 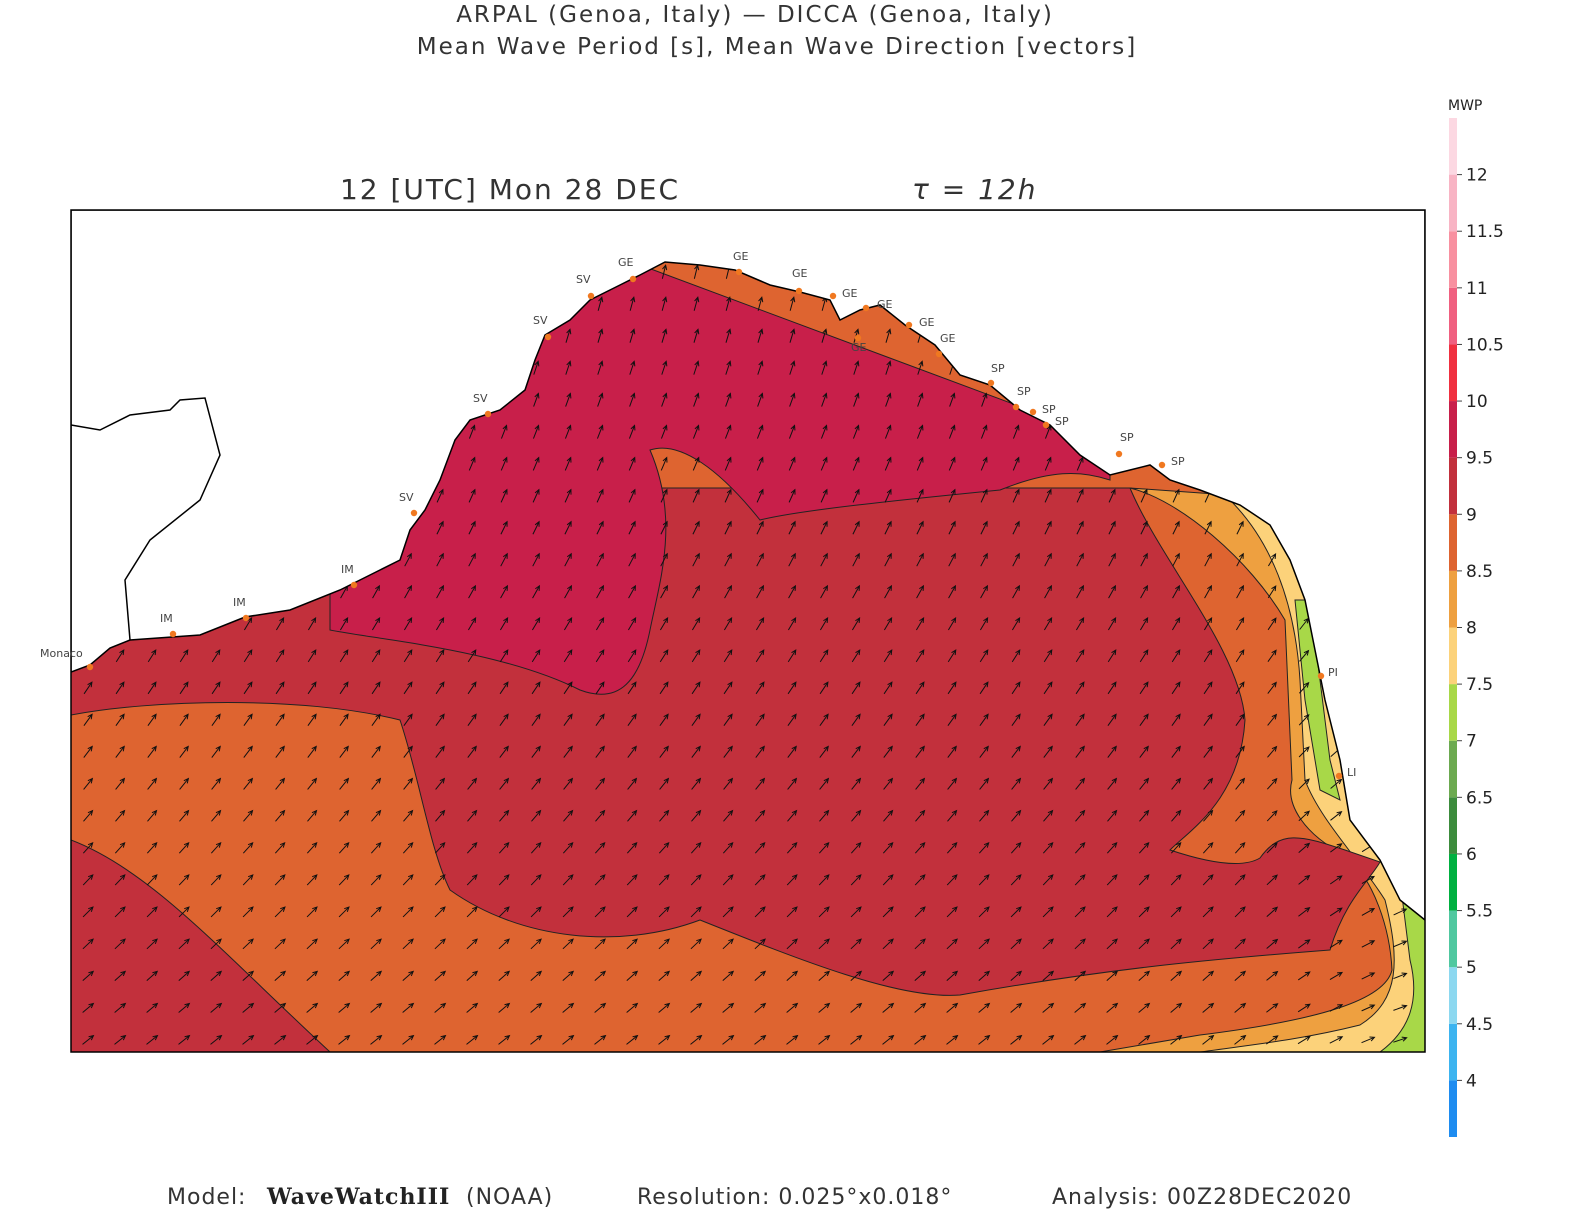 What do you see at coordinates (1471, 629) in the screenshot?
I see `colorbar-tick-label: 8` at bounding box center [1471, 629].